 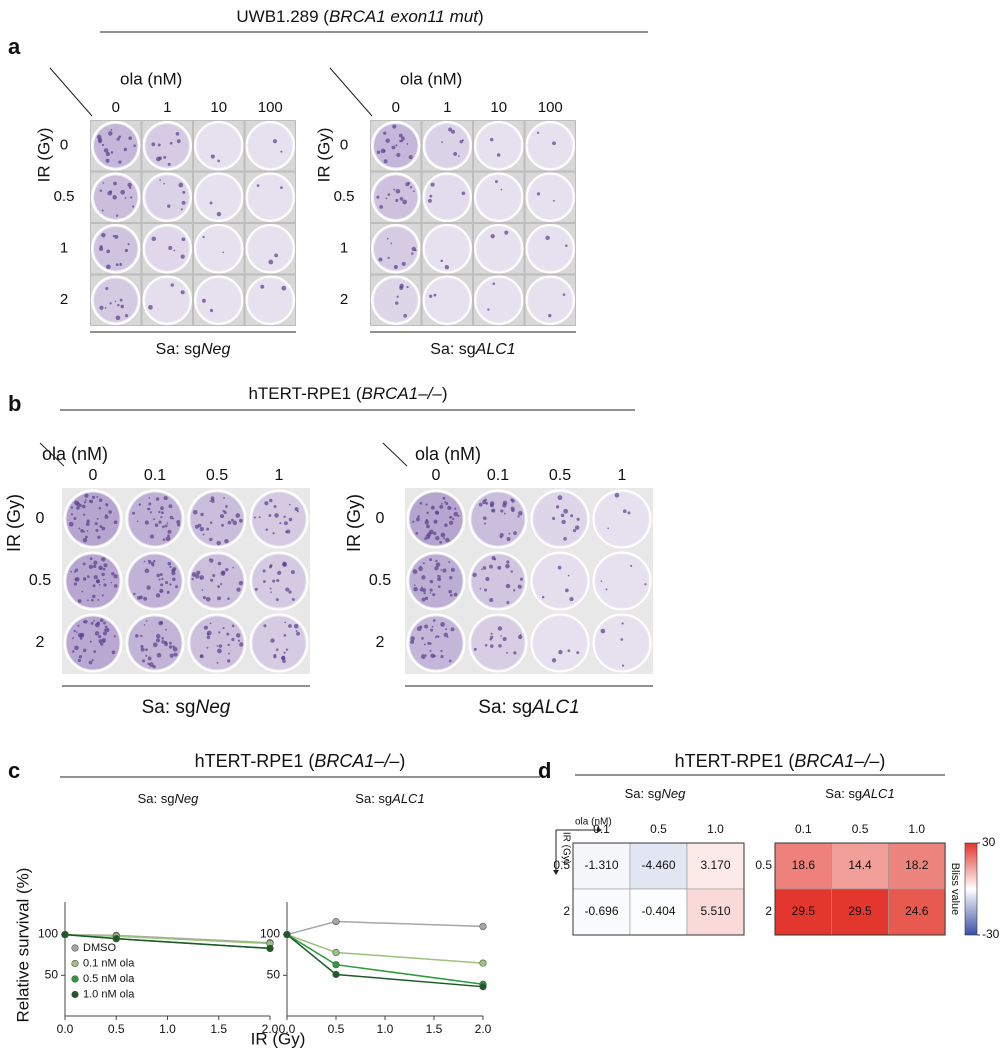 What do you see at coordinates (64, 248) in the screenshot?
I see `row-label: 1` at bounding box center [64, 248].